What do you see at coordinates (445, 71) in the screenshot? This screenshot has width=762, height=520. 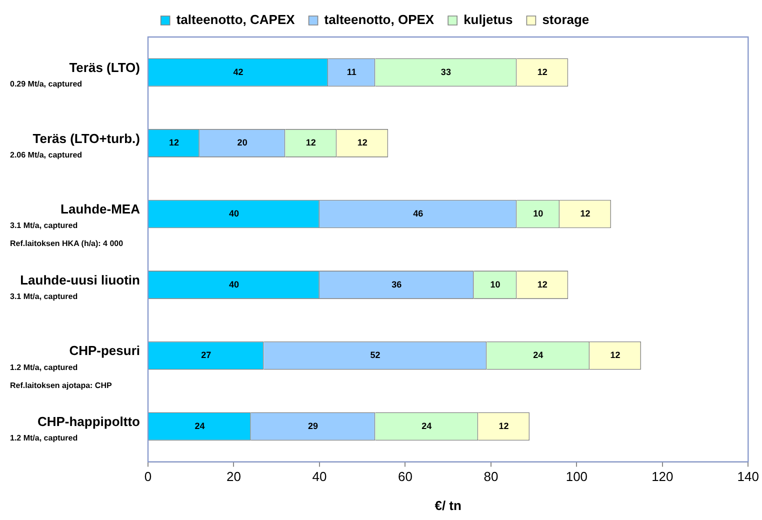 I see `data-label: 33` at bounding box center [445, 71].